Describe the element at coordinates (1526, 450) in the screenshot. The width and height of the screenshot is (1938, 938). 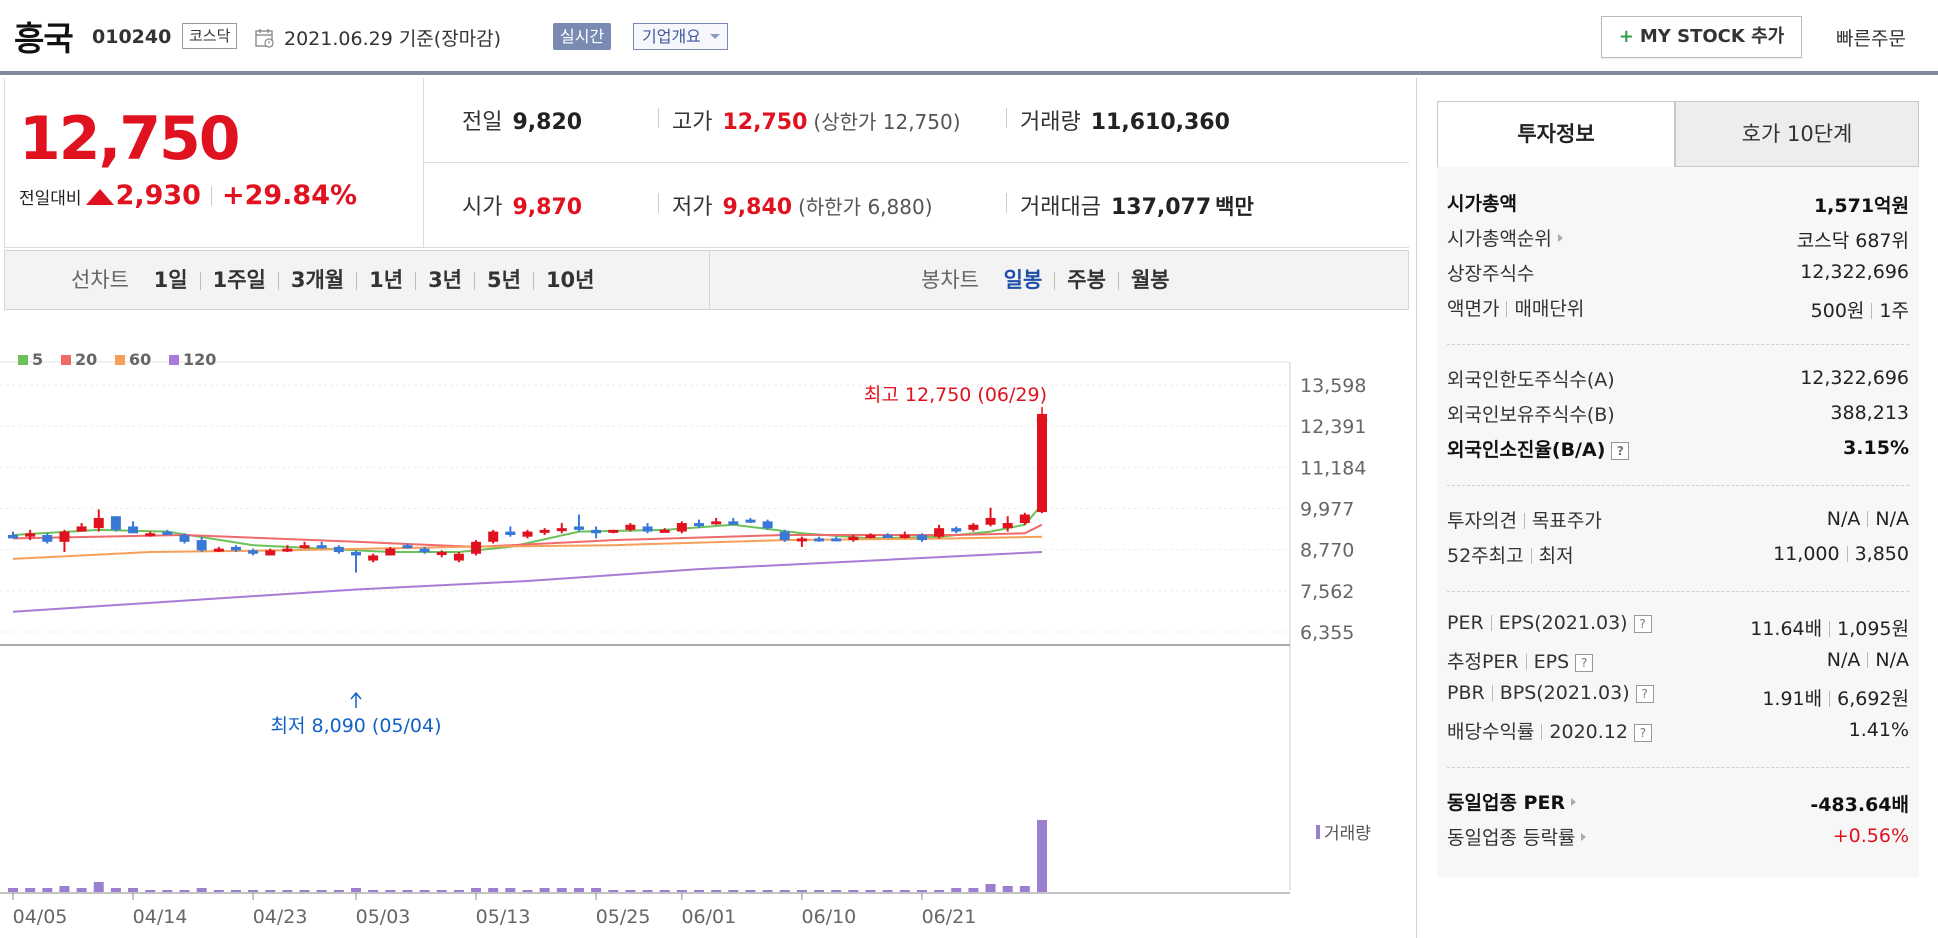
I see `foreign-ratio-label: 외국인소진율(B/A)` at that location.